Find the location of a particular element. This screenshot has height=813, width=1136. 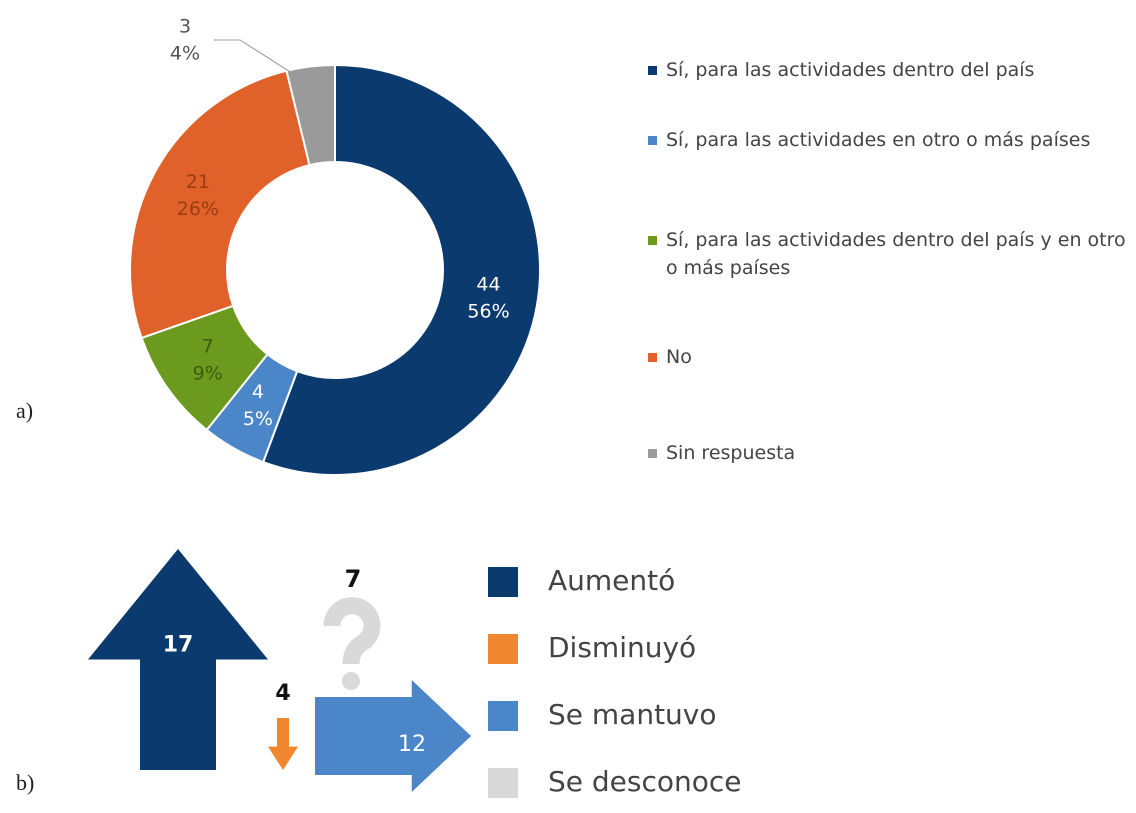

arrow-right is located at coordinates (393, 736).